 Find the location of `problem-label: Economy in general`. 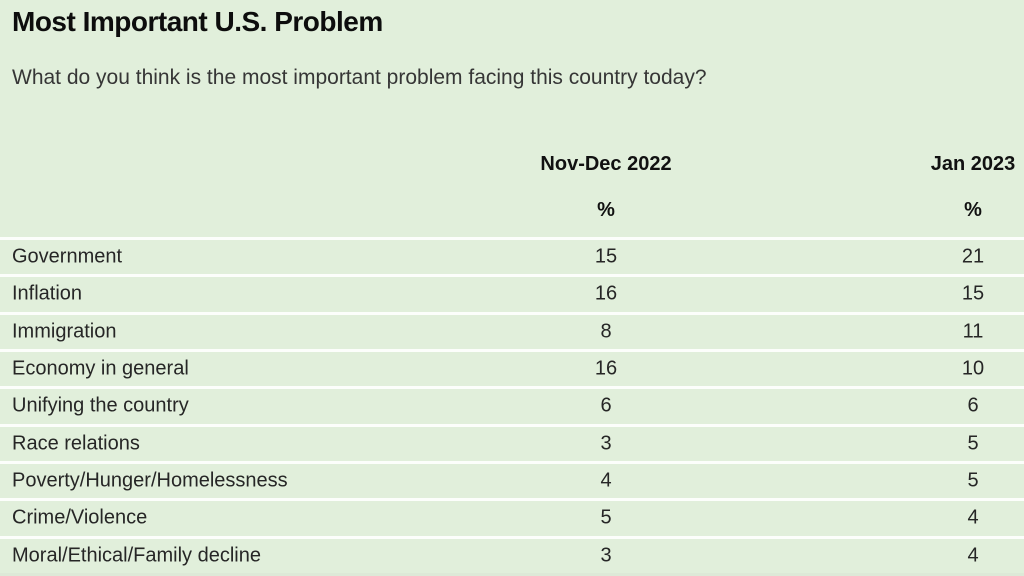

problem-label: Economy in general is located at coordinates (100, 368).